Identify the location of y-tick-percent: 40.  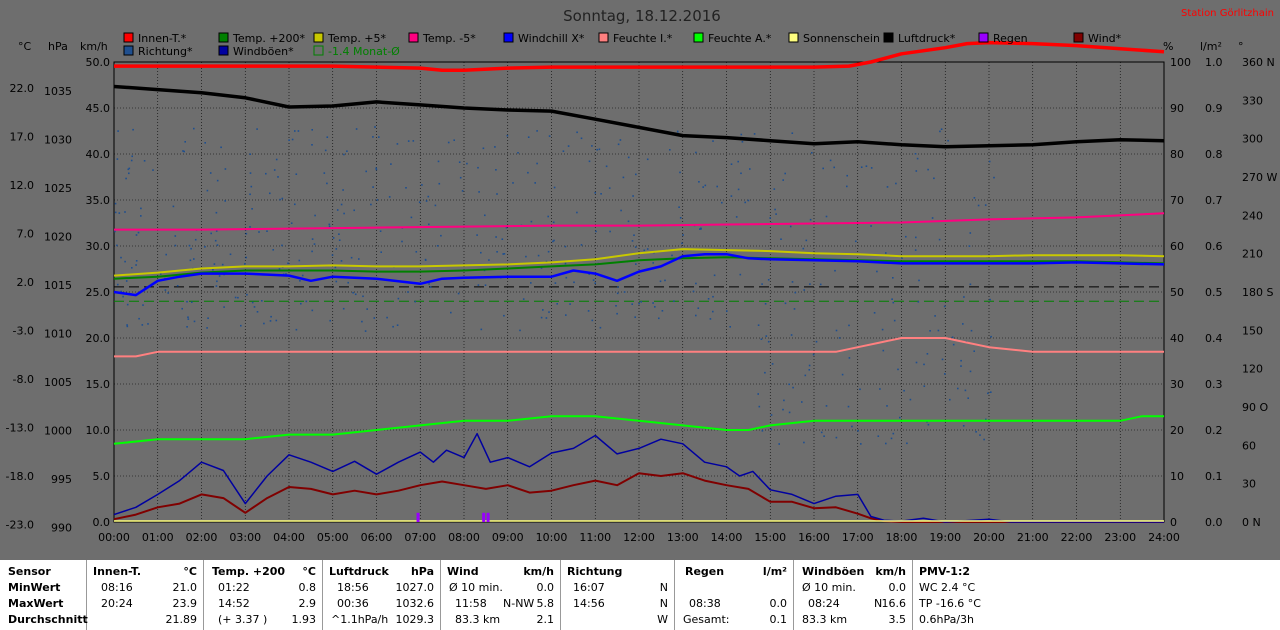
(1177, 338).